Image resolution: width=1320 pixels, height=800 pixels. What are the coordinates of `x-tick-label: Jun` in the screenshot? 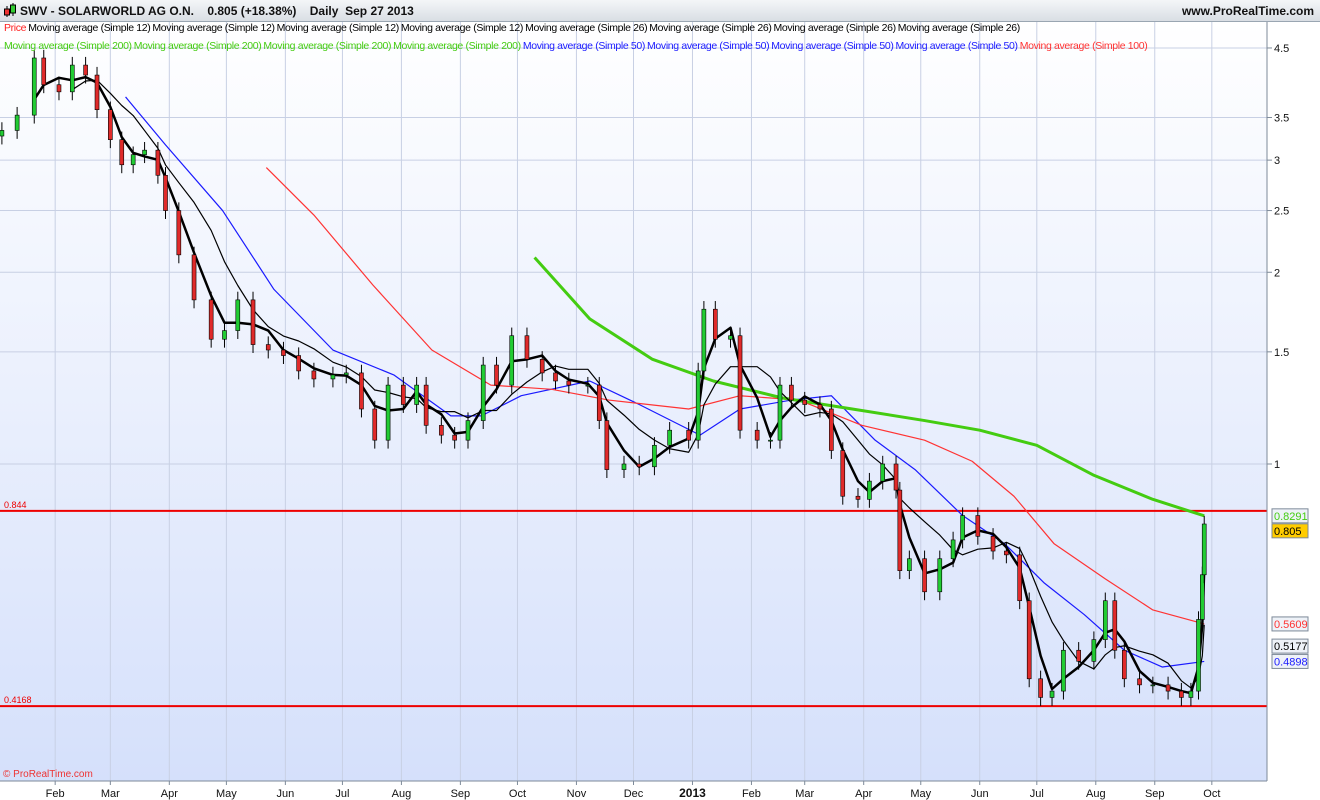 It's located at (980, 794).